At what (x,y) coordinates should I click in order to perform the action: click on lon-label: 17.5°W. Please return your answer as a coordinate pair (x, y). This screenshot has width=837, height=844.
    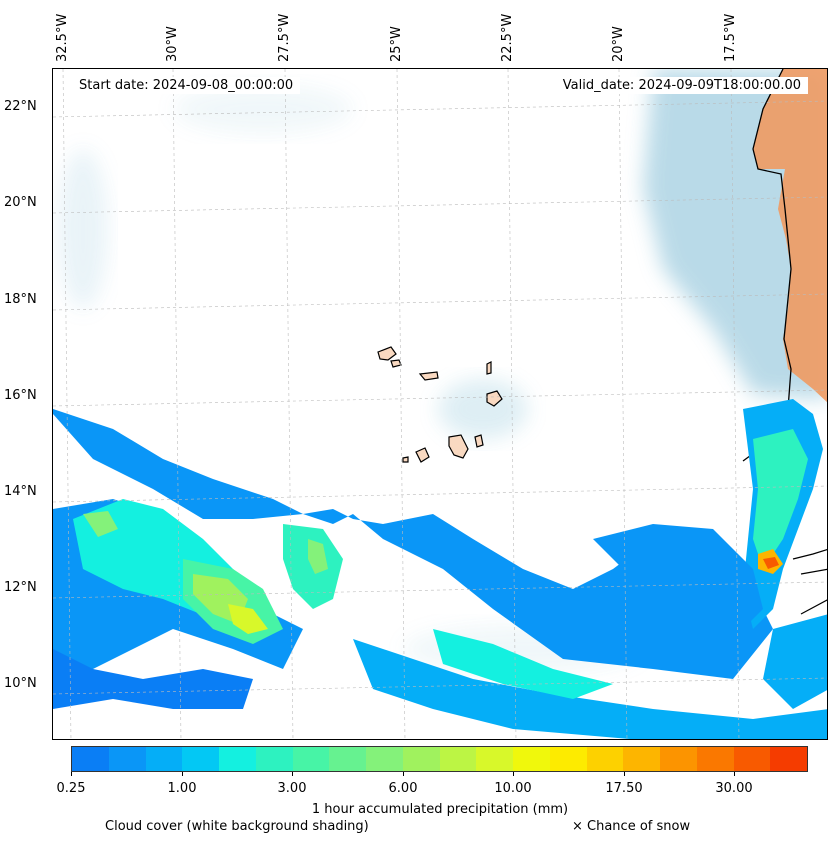
    Looking at the image, I should click on (730, 37).